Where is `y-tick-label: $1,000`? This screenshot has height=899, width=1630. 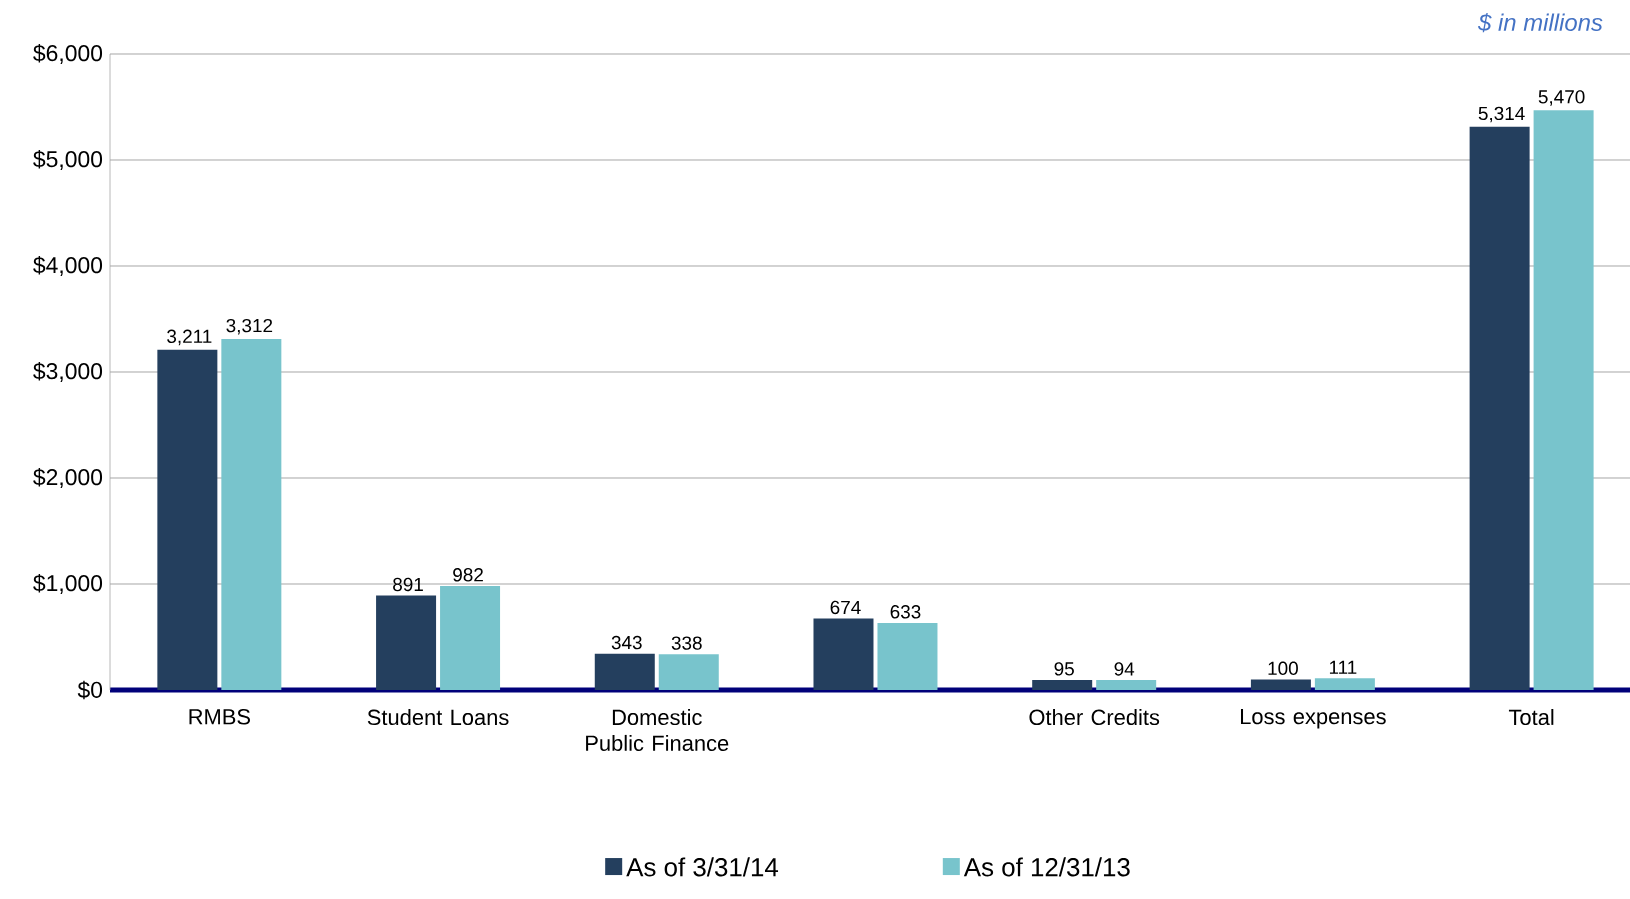 y-tick-label: $1,000 is located at coordinates (68, 584).